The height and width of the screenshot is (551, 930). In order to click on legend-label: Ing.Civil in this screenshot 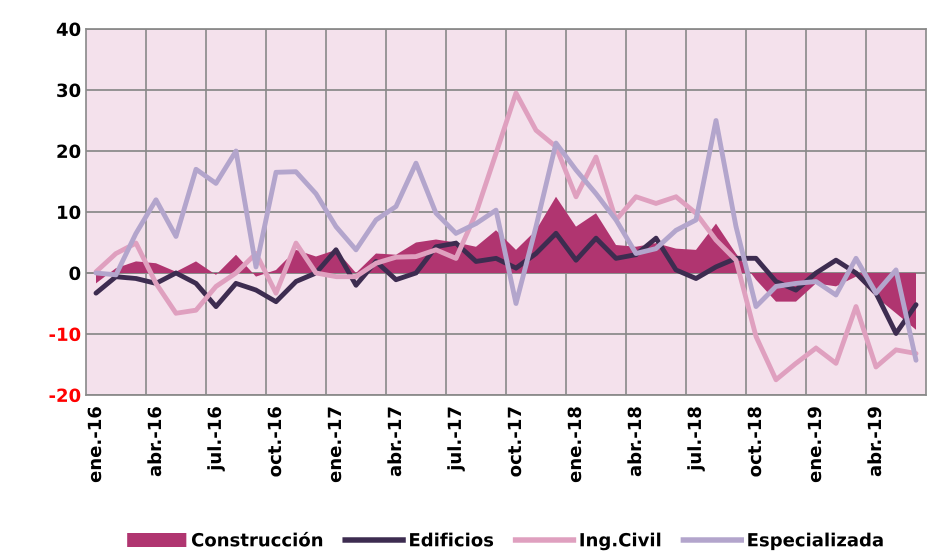, I will do `click(620, 541)`.